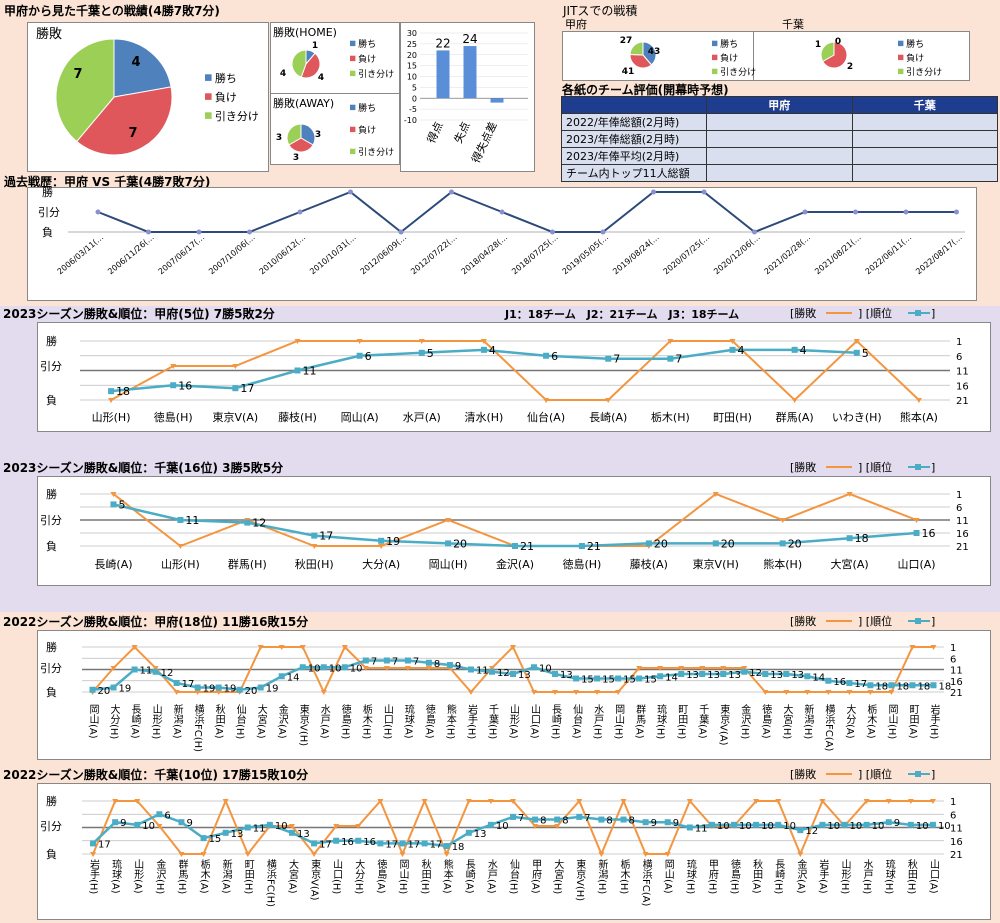 This screenshot has height=923, width=1000. What do you see at coordinates (142, 68) in the screenshot?
I see `pie-slice` at bounding box center [142, 68].